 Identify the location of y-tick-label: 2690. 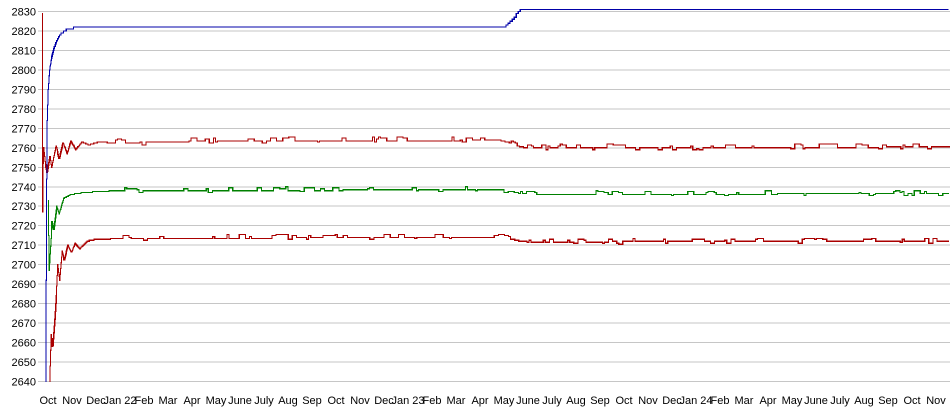
(24, 285).